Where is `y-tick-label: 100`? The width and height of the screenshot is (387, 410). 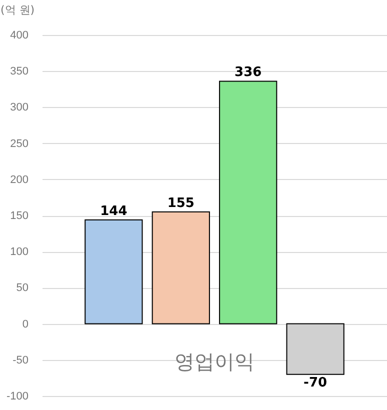 y-tick-label: 100 is located at coordinates (19, 252).